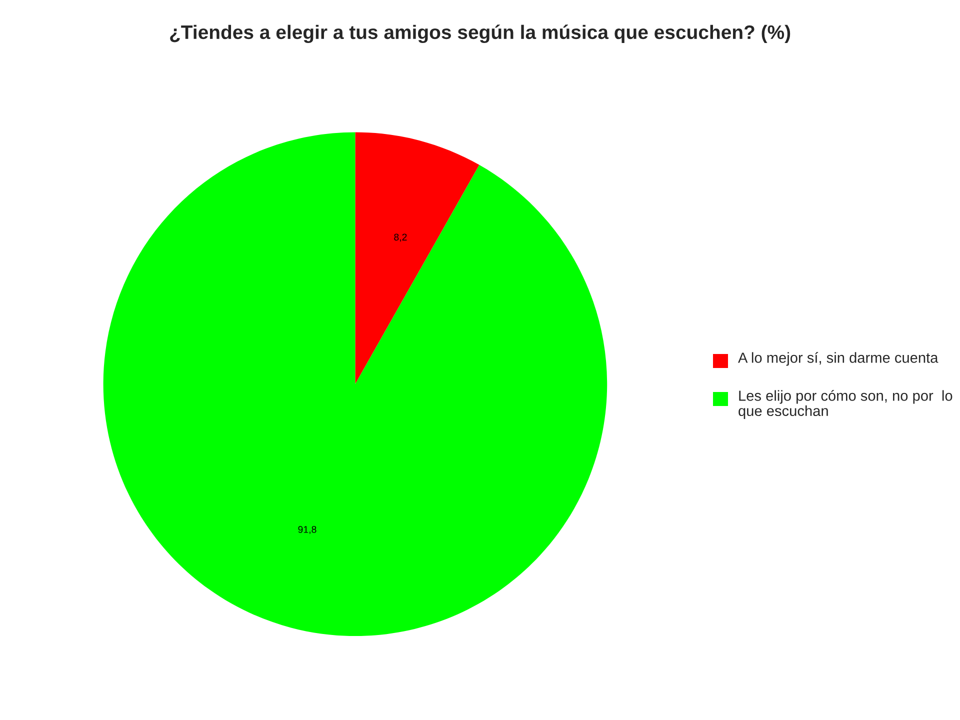 The width and height of the screenshot is (960, 720). Describe the element at coordinates (417, 258) in the screenshot. I see `pie-slice` at that location.